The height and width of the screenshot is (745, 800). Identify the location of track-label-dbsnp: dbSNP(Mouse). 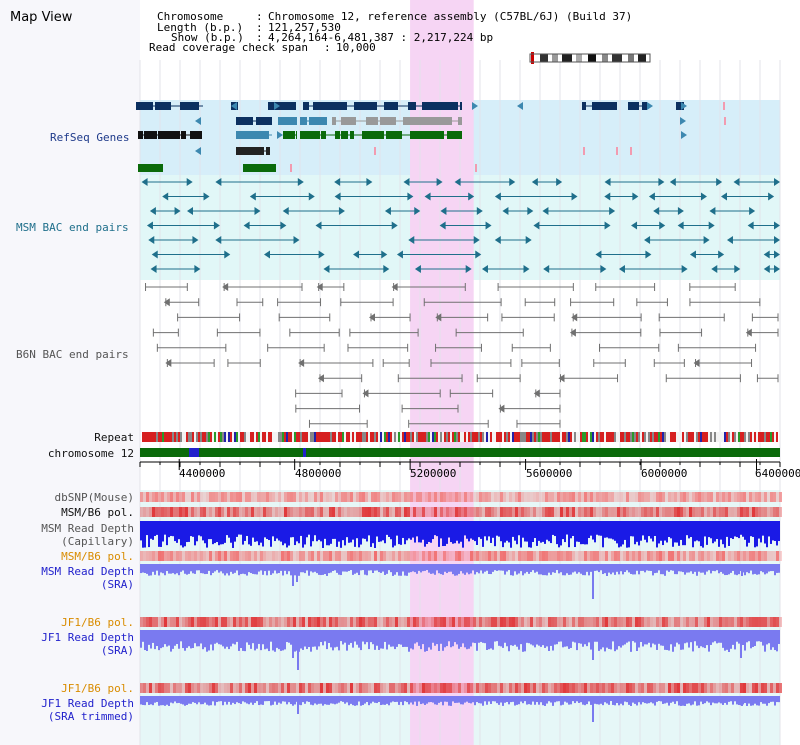
(94, 497).